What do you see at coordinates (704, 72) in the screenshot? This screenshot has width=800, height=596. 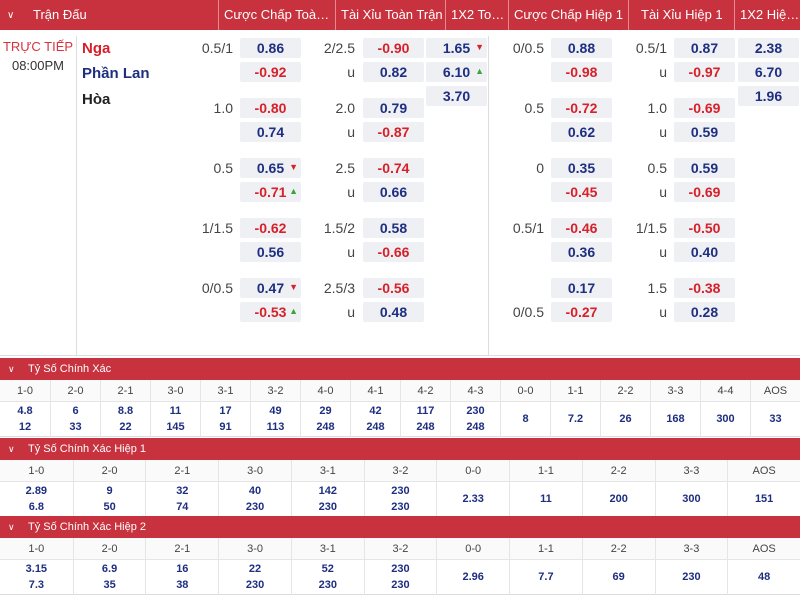 I see `odds-cell: -0.97` at bounding box center [704, 72].